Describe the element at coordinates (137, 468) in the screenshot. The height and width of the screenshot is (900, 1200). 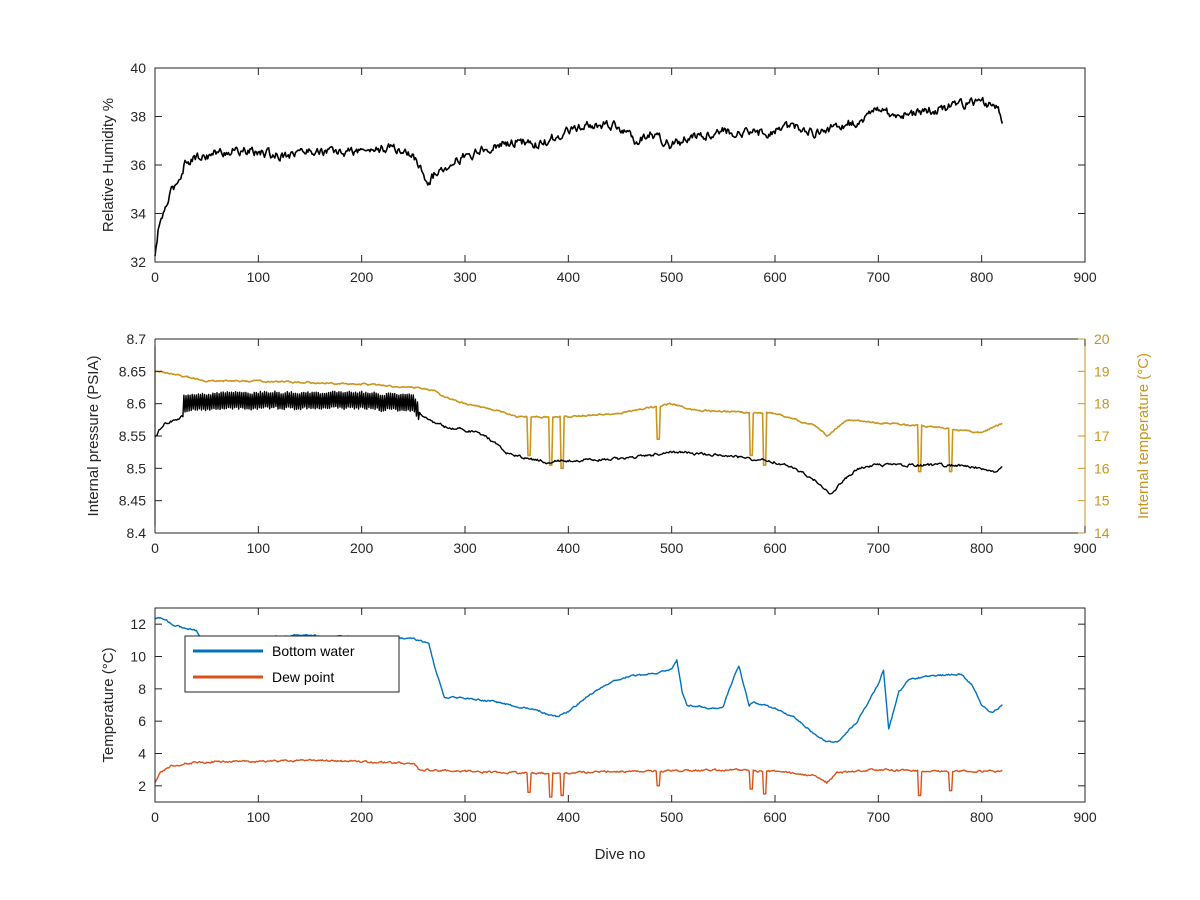
I see `y-tick-label: 8.5` at that location.